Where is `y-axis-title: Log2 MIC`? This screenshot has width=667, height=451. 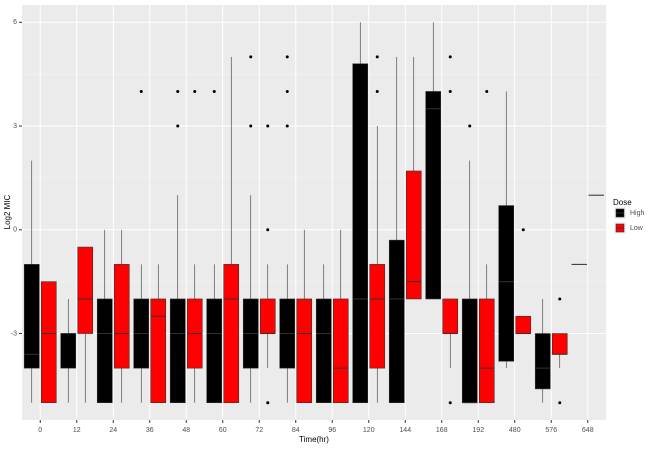 y-axis-title: Log2 MIC is located at coordinates (7, 211).